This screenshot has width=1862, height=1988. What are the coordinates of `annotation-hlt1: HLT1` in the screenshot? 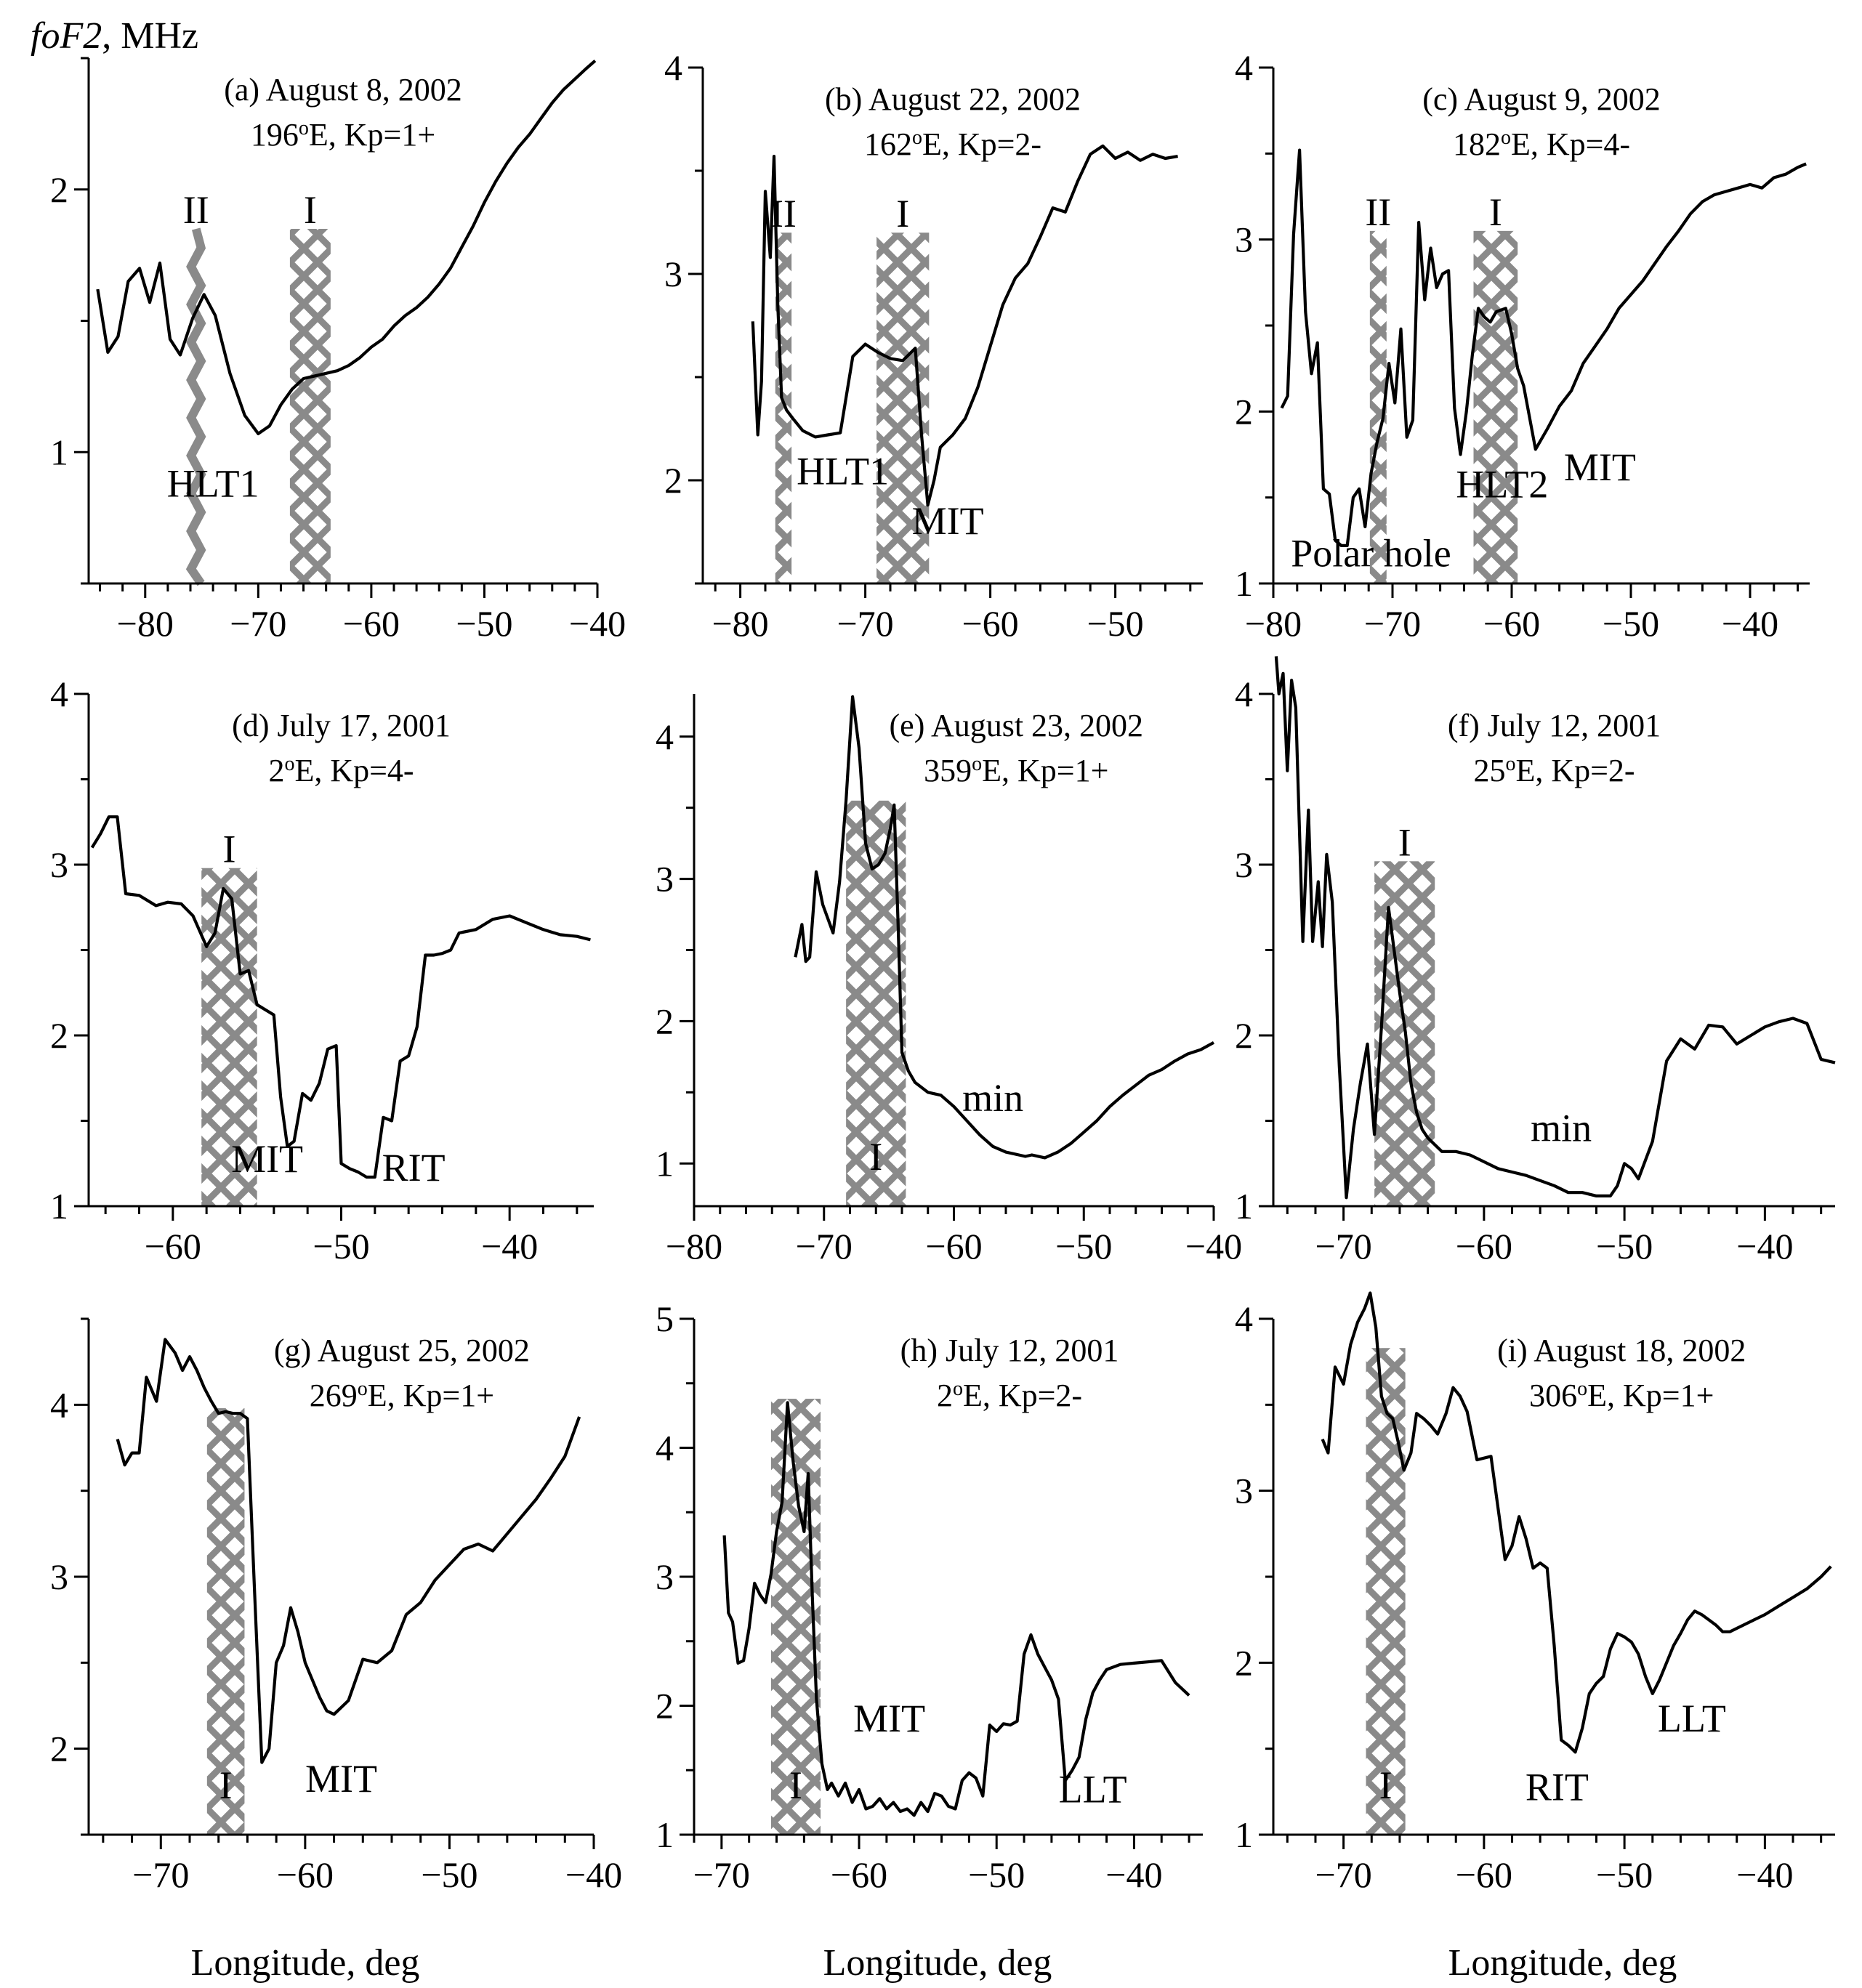 It's located at (213, 484).